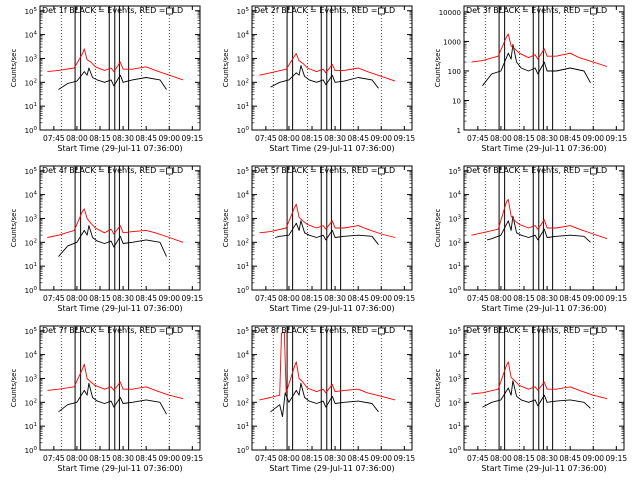 Image resolution: width=640 pixels, height=480 pixels. What do you see at coordinates (112, 10) in the screenshot?
I see `chart-title: Det 1f BLACK = Events, RED = LLD` at bounding box center [112, 10].